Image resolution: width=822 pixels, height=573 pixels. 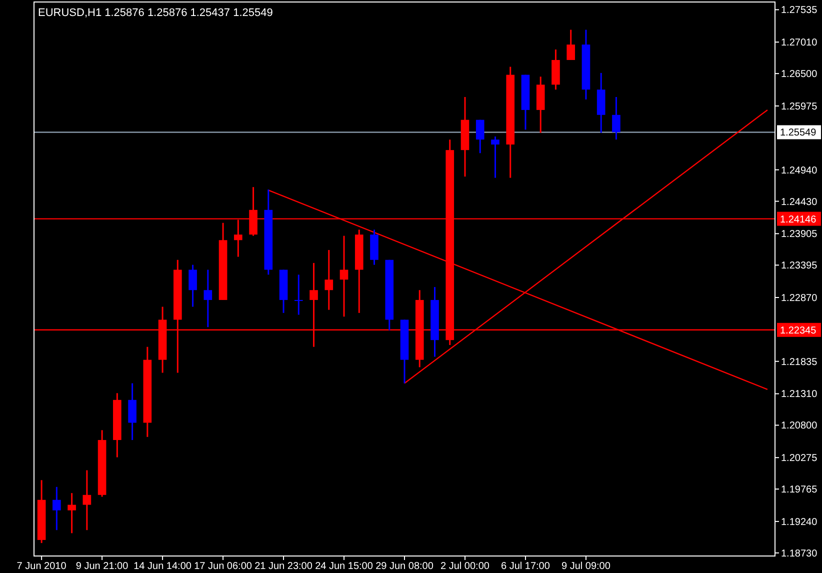 I want to click on x-tick-label: 9 Jun 21:00, so click(x=102, y=566).